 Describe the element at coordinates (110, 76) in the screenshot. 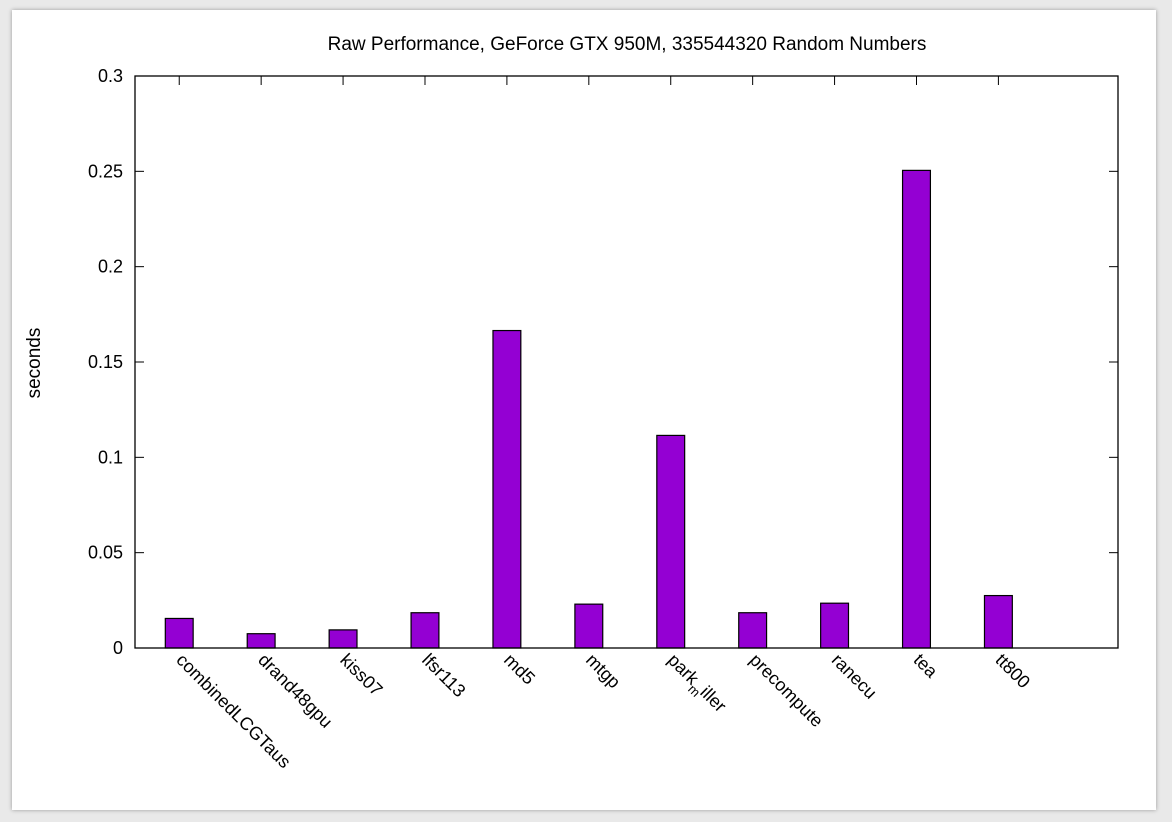

I see `y-tick-label: 0.3` at that location.